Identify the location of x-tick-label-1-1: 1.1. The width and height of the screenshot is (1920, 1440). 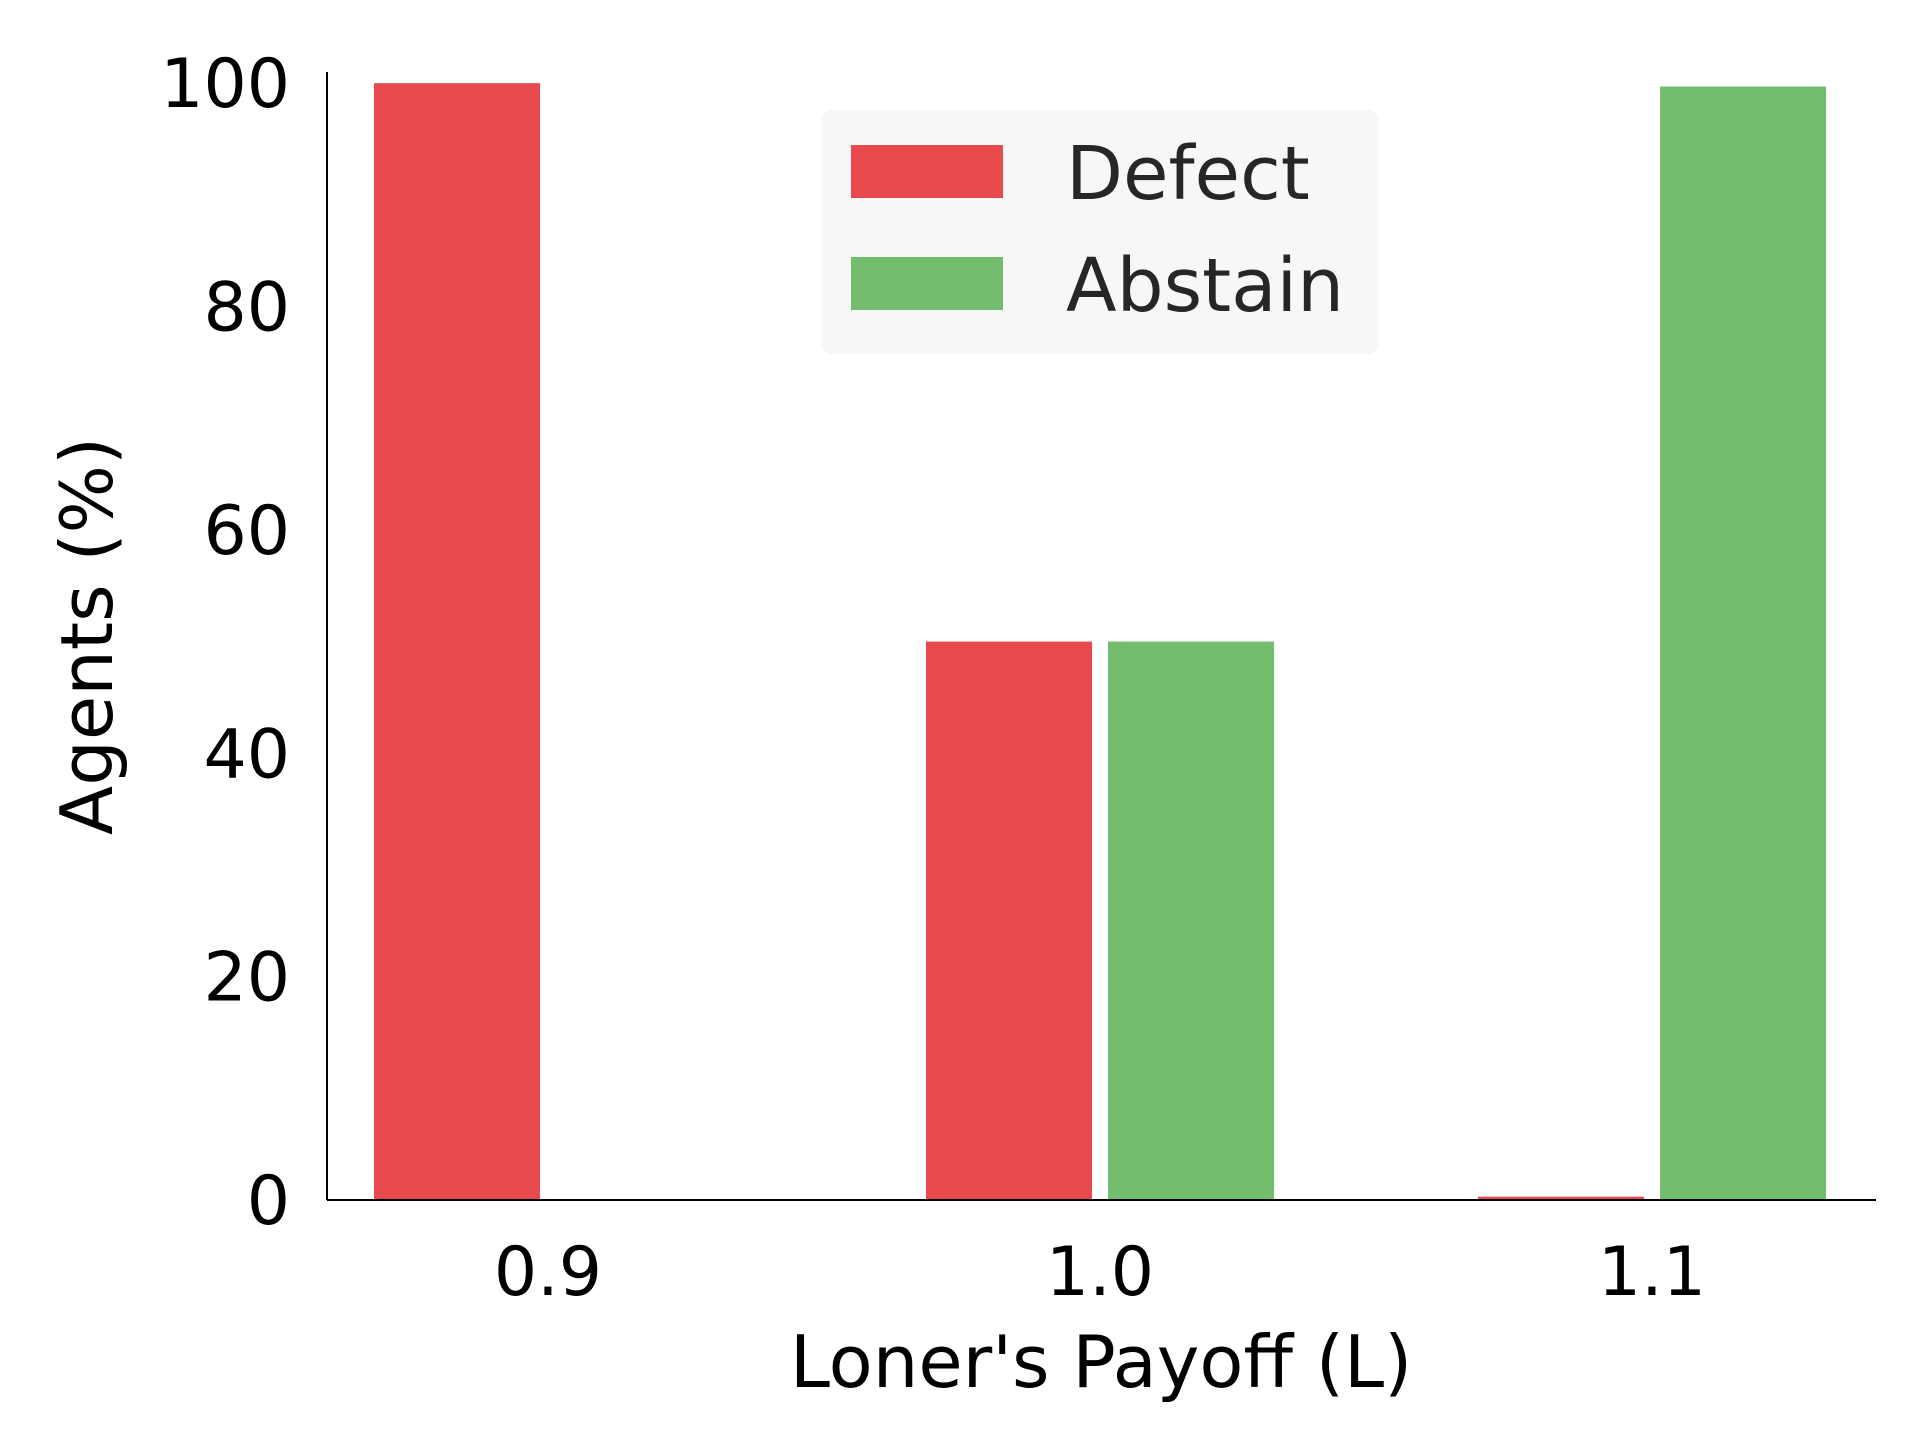
(1652, 1272).